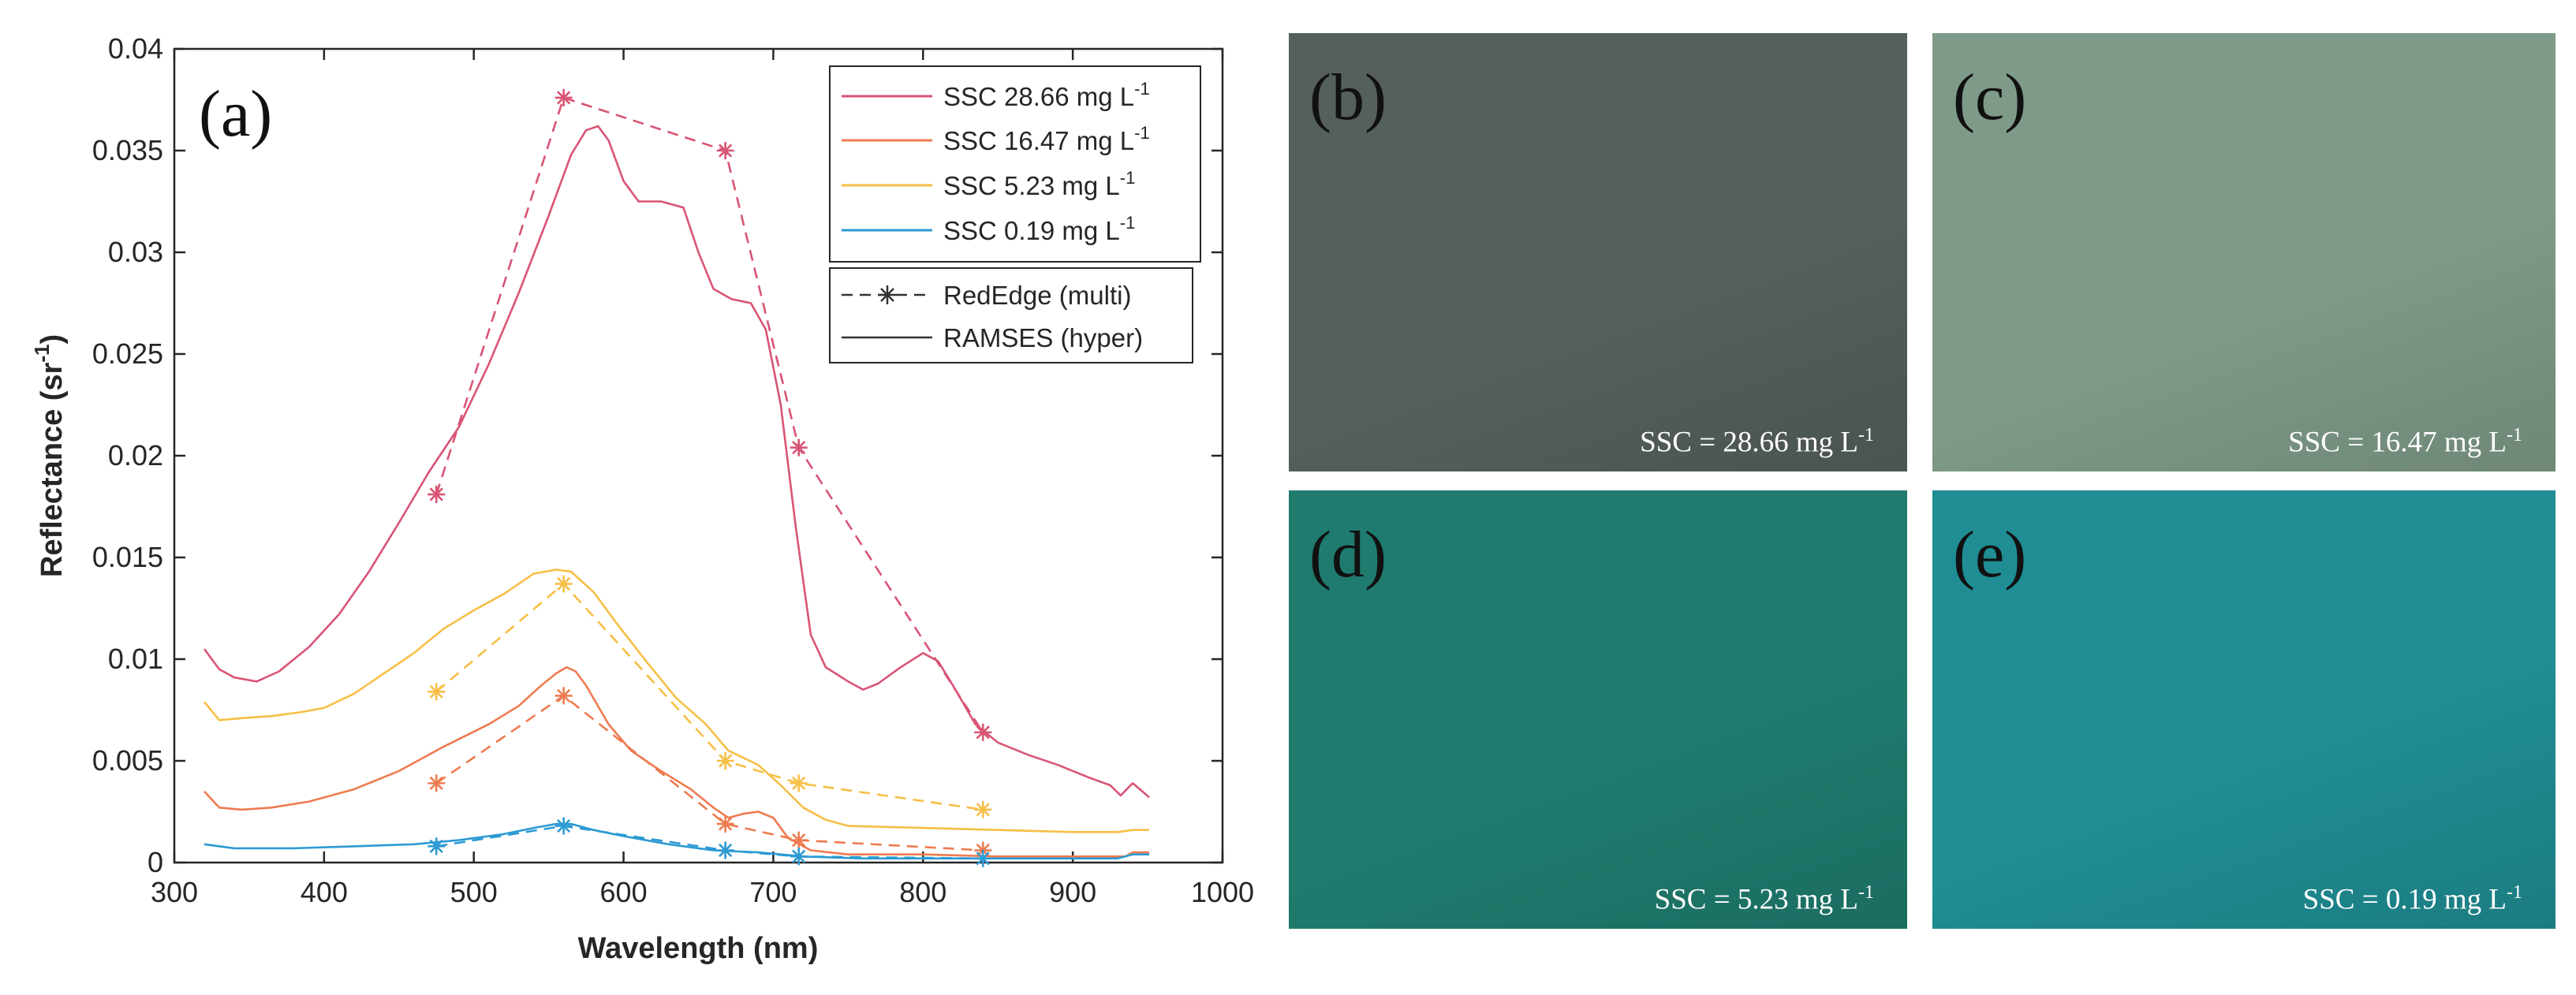 This screenshot has height=995, width=2576. What do you see at coordinates (235, 114) in the screenshot?
I see `panel-label: (a)` at bounding box center [235, 114].